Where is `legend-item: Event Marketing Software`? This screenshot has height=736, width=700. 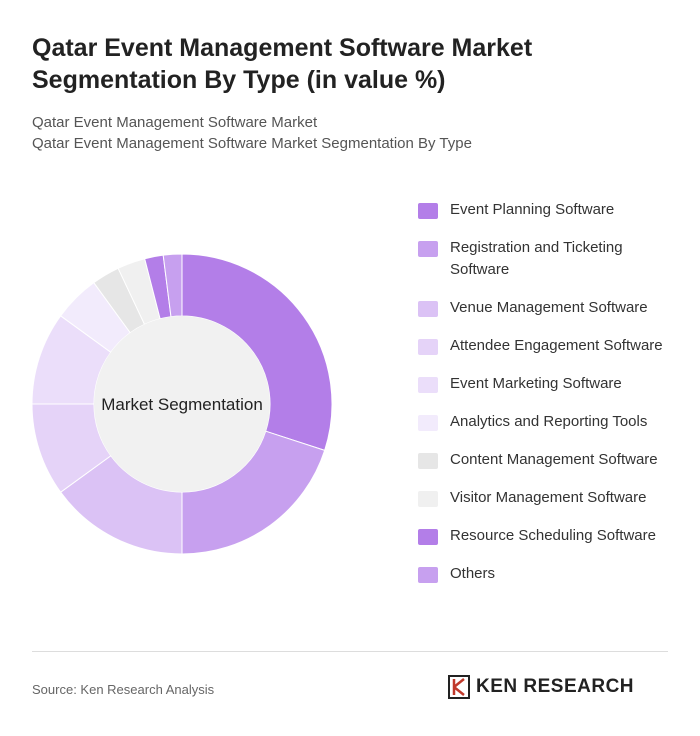 legend-item: Event Marketing Software is located at coordinates (548, 384).